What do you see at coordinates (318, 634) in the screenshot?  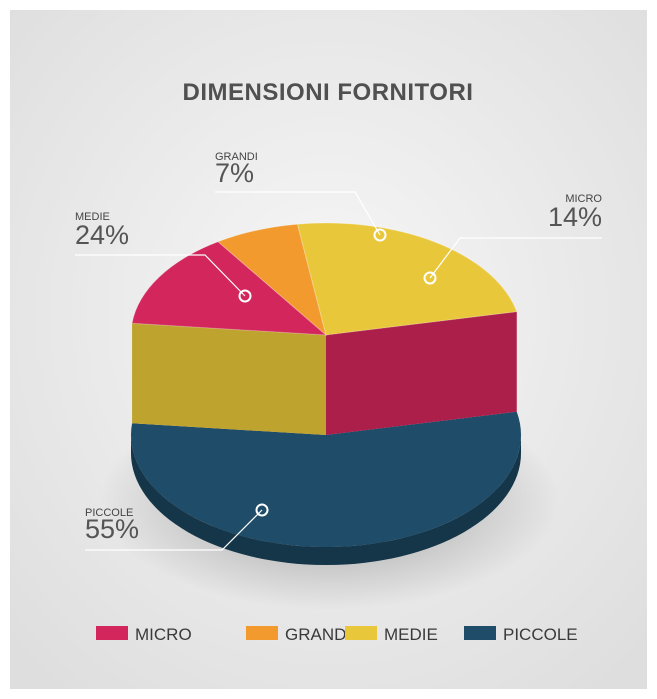 I see `legend-label: GRANDI` at bounding box center [318, 634].